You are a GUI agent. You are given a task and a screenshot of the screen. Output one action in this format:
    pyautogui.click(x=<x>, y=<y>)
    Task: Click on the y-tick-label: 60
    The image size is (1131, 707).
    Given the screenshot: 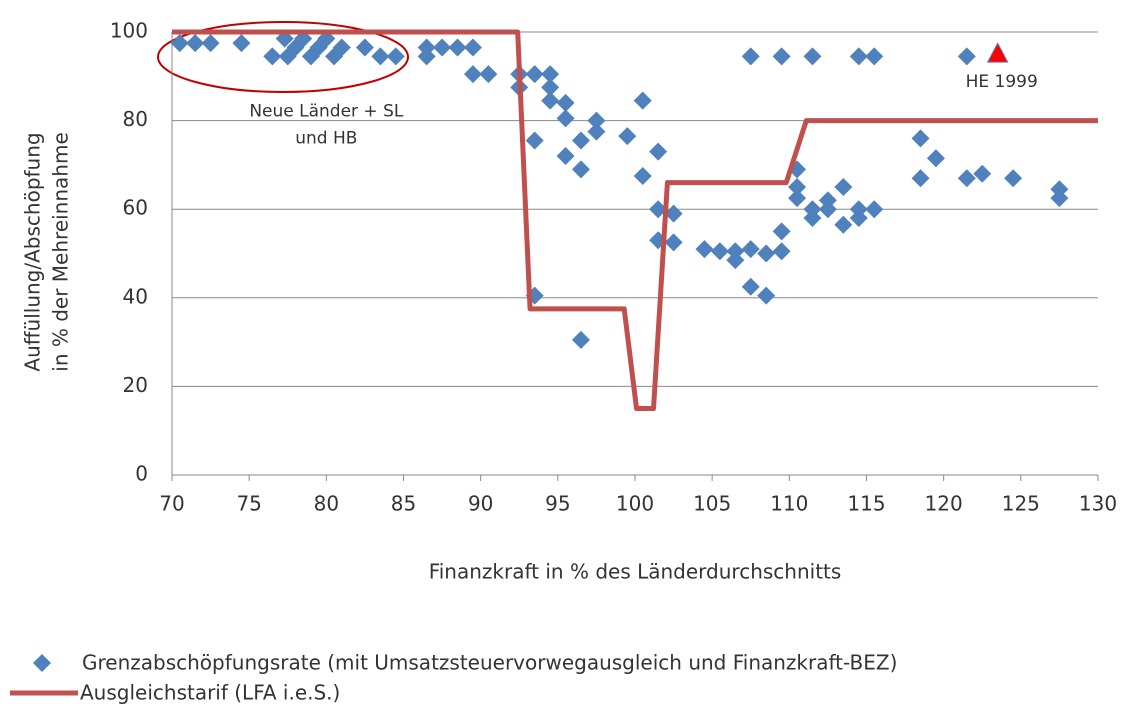 What is the action you would take?
    pyautogui.click(x=135, y=208)
    